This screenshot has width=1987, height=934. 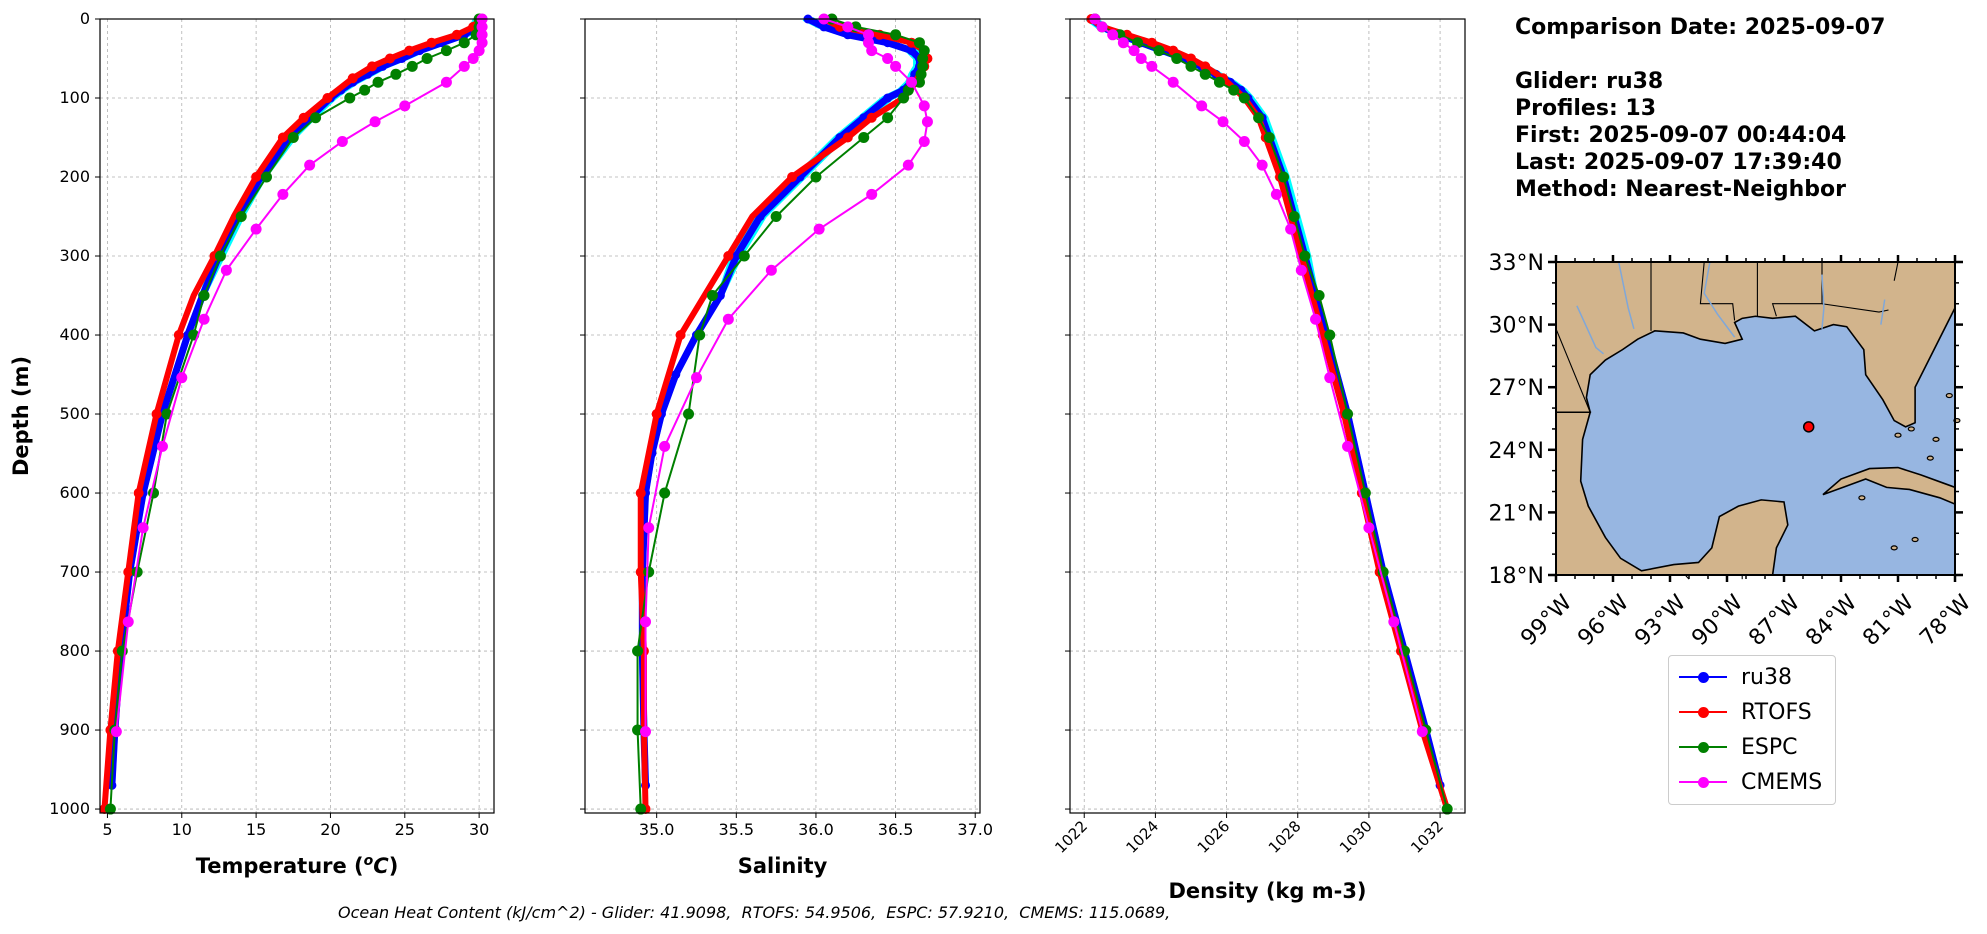 I want to click on y-tick-label: 400, so click(x=74, y=334).